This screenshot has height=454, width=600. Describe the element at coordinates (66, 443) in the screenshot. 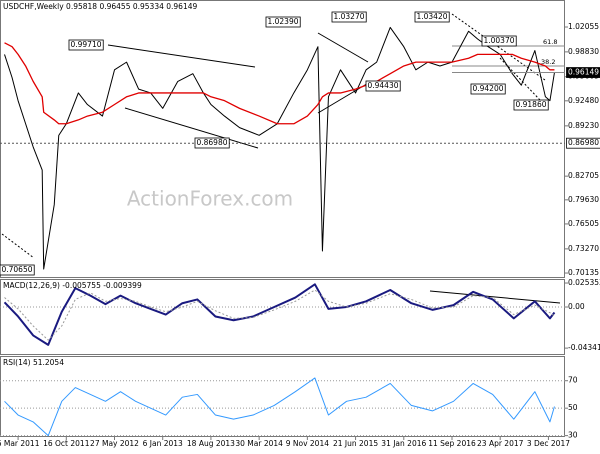

I see `x-tick-label: 16 Oct 2011` at that location.